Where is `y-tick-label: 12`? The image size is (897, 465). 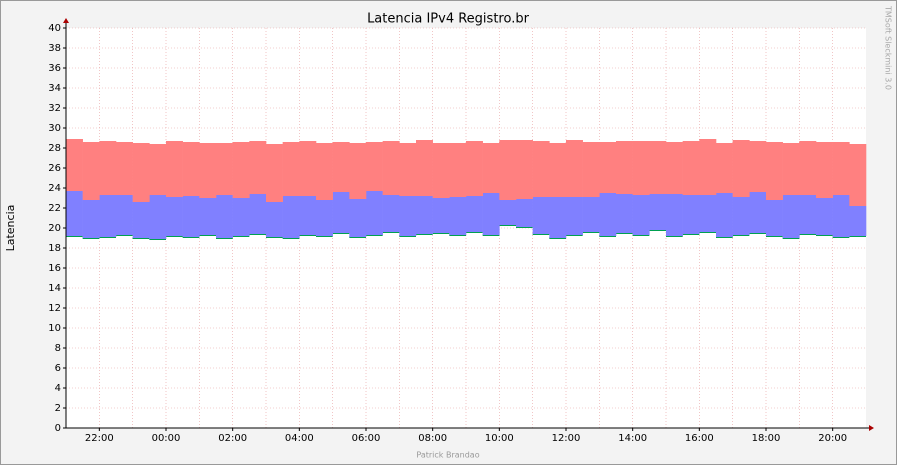
y-tick-label: 12 is located at coordinates (54, 308).